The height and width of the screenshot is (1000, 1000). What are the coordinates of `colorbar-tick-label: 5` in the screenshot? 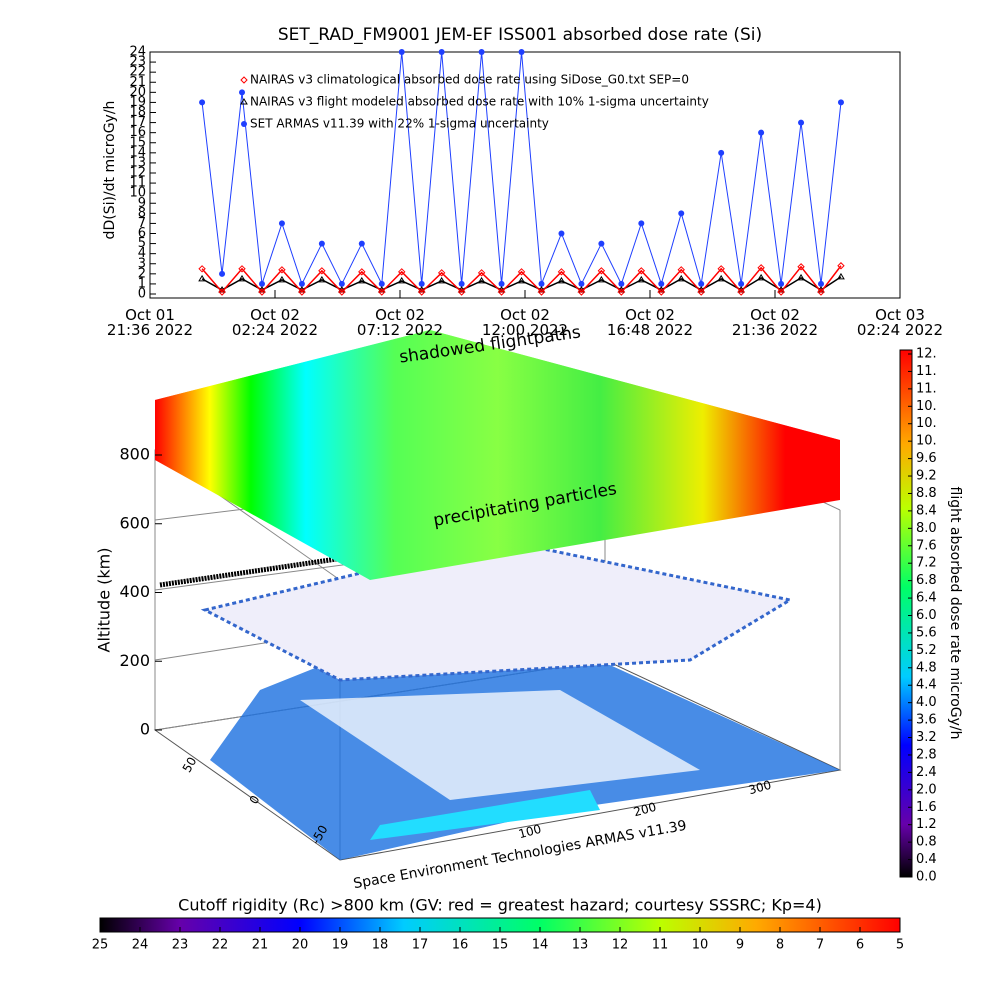 It's located at (900, 945).